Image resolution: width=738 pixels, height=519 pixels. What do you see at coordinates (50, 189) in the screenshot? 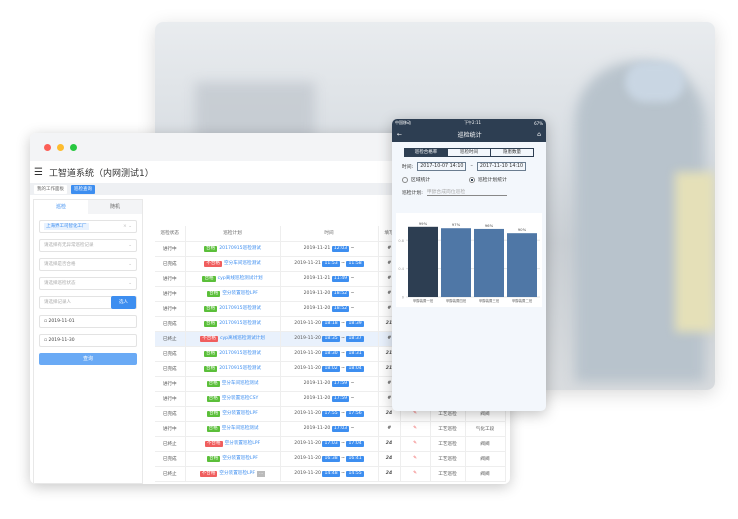
I see `tab-dashboard: 我的工作面板` at bounding box center [50, 189].